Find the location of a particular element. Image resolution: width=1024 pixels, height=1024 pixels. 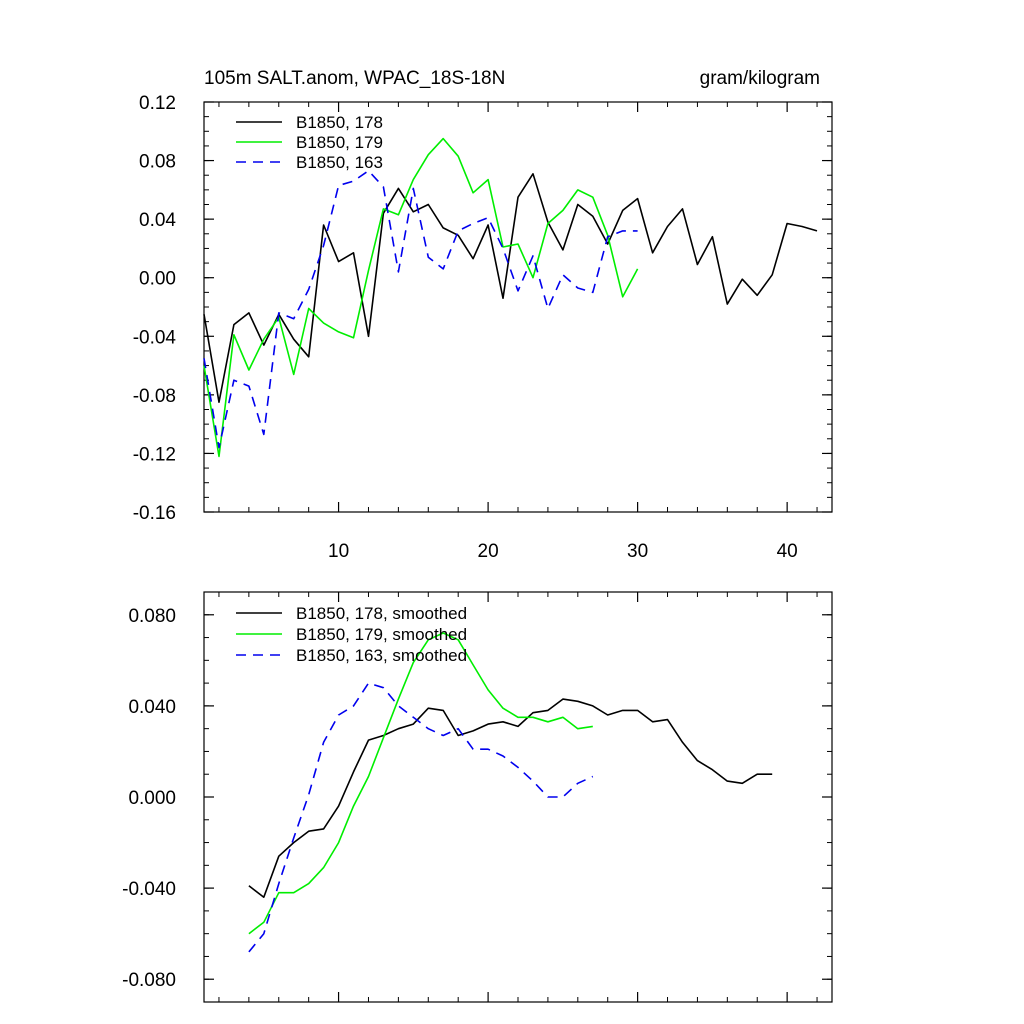

legend-label: B1850, 163 is located at coordinates (339, 162).